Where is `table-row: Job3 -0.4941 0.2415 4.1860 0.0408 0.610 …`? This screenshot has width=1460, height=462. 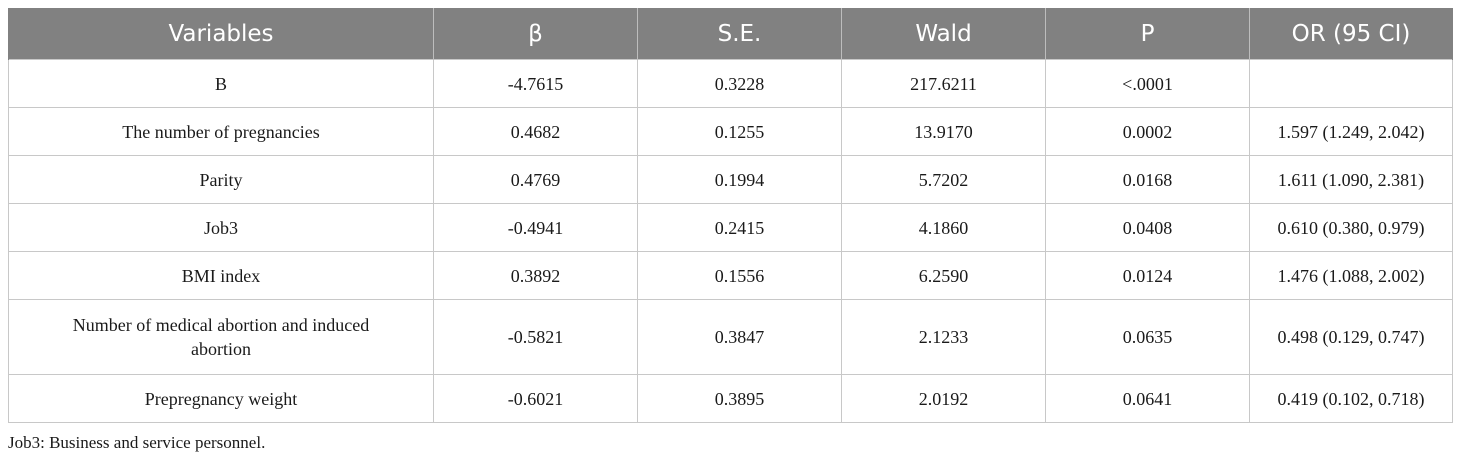 table-row: Job3 -0.4941 0.2415 4.1860 0.0408 0.610 … is located at coordinates (730, 227).